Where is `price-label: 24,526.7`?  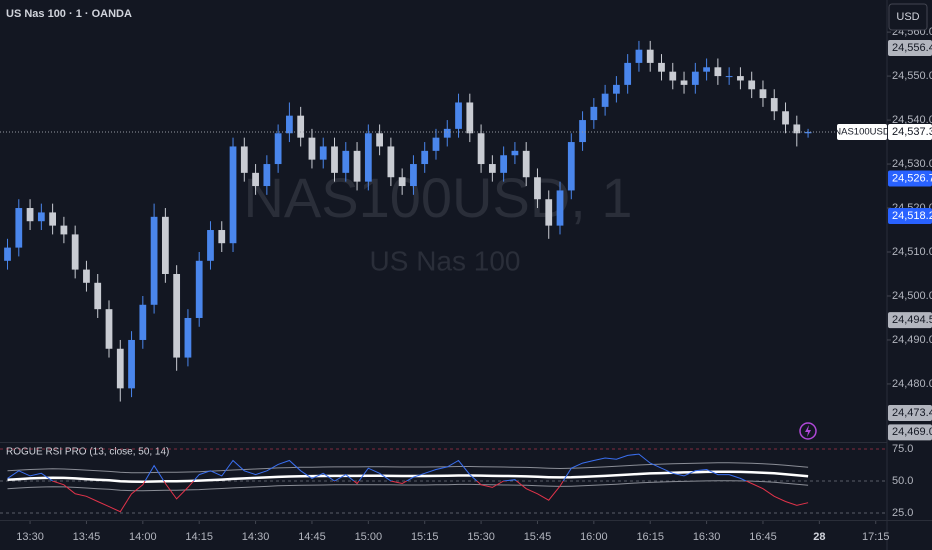 price-label: 24,526.7 is located at coordinates (912, 178).